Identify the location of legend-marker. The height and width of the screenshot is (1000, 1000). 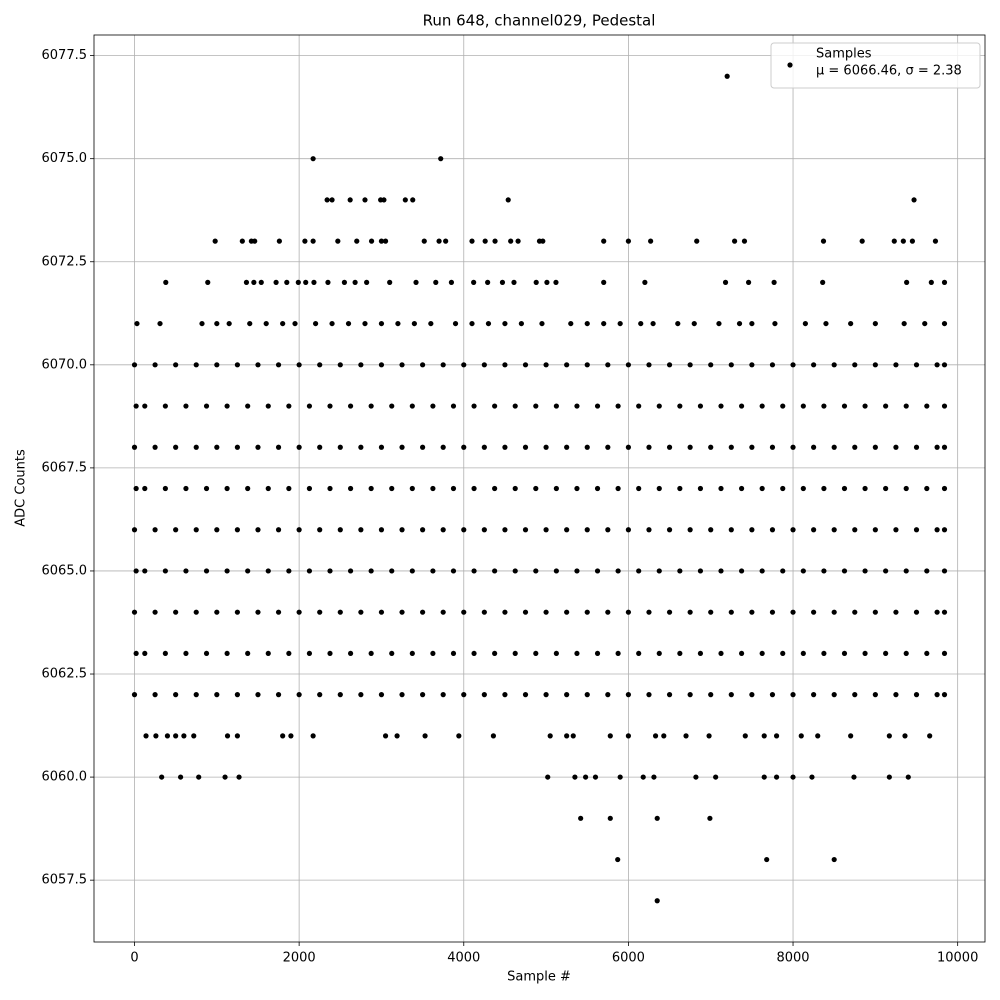
(790, 65).